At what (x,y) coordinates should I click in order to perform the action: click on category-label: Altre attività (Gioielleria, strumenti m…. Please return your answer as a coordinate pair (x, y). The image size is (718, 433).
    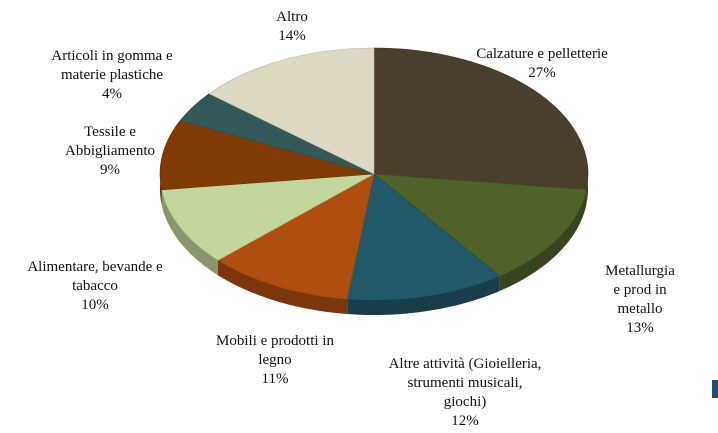
    Looking at the image, I should click on (465, 383).